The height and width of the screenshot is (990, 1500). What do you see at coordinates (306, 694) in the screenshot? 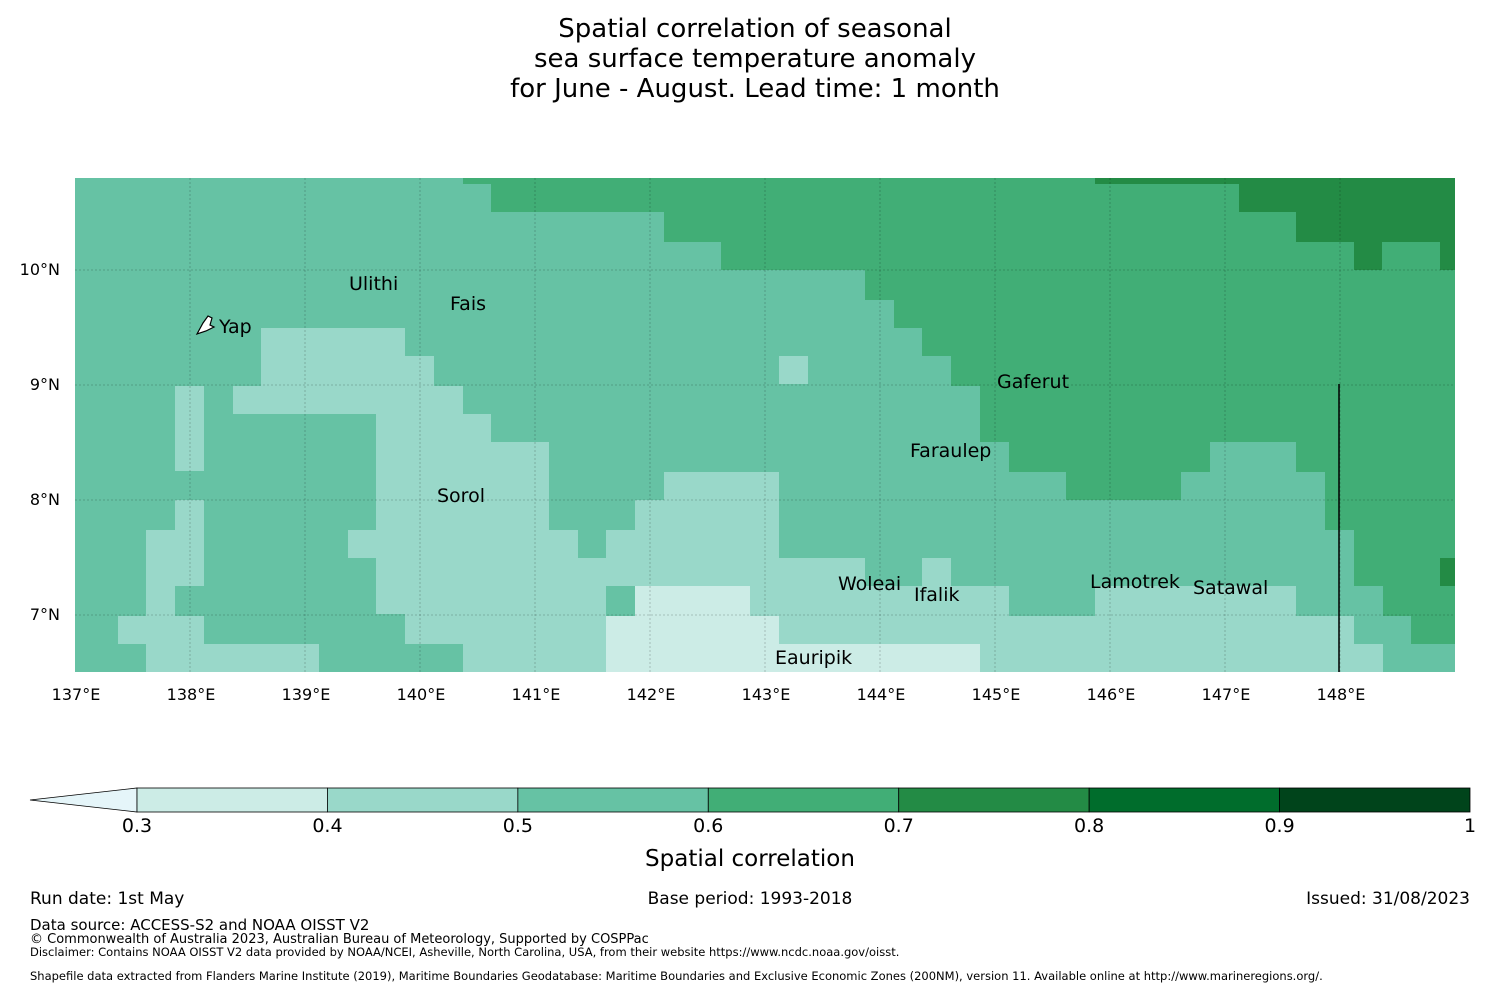
I see `lon-label-139e: 139°E` at bounding box center [306, 694].